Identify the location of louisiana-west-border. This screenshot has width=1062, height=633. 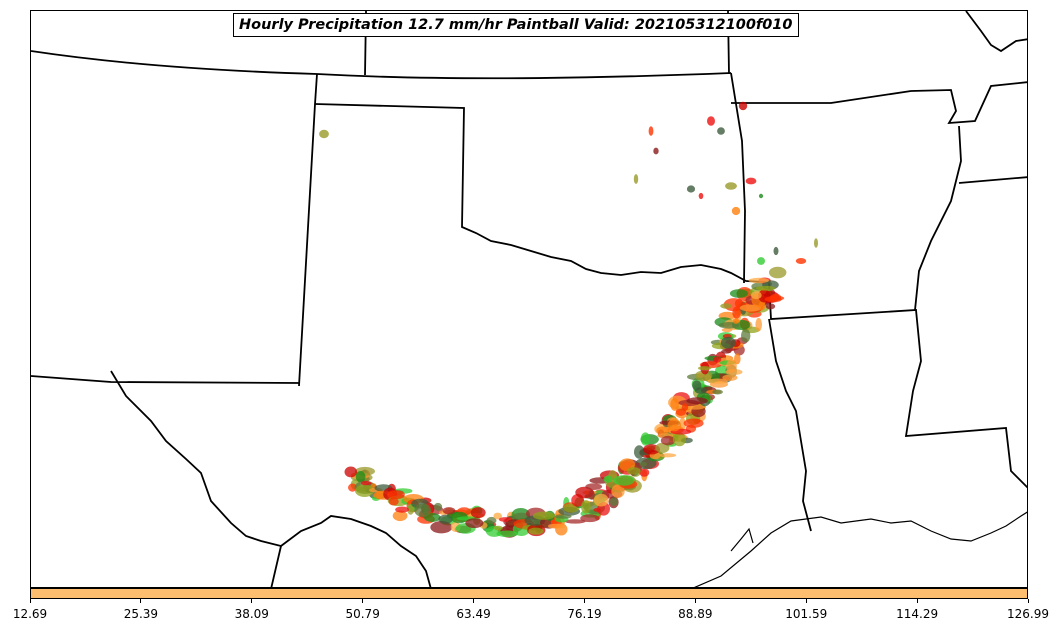
(790, 425).